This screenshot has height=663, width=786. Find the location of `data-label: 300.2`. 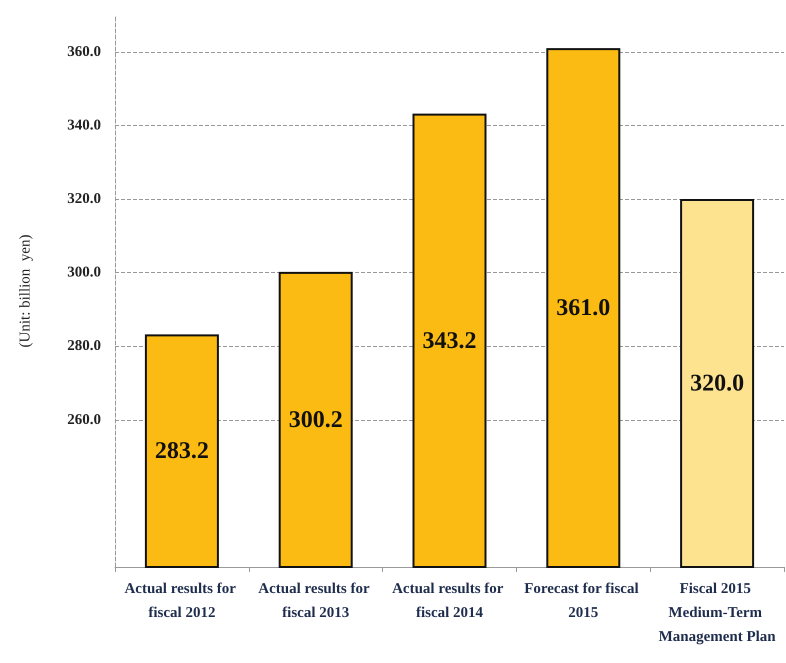

data-label: 300.2 is located at coordinates (315, 419).